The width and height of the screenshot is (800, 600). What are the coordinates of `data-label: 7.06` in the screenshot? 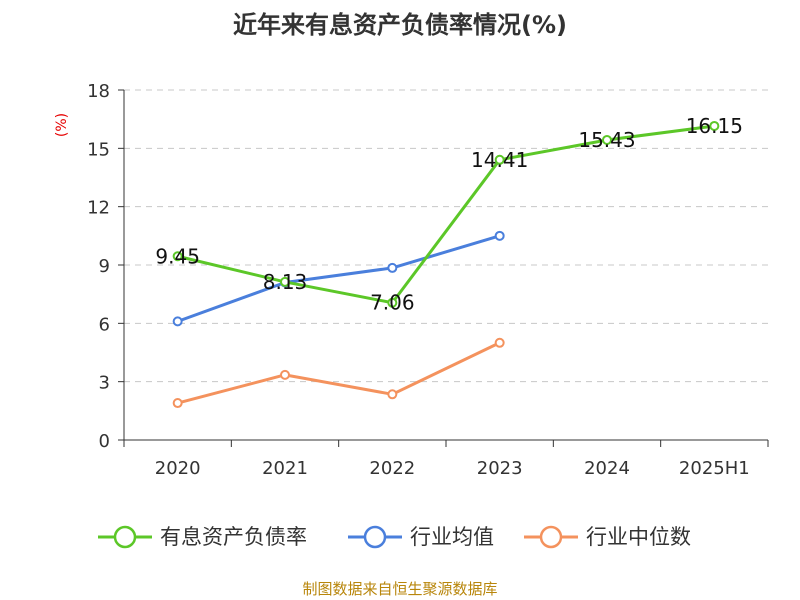 It's located at (392, 303).